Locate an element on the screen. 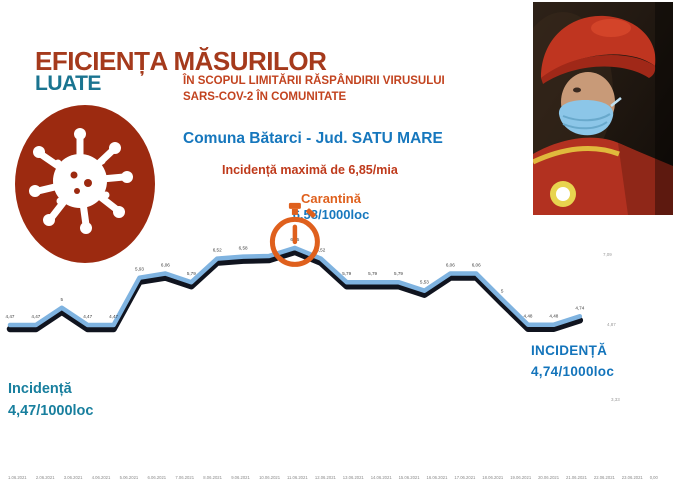 This screenshot has height=487, width=675. chart-axis-label: 3,33 is located at coordinates (615, 399).